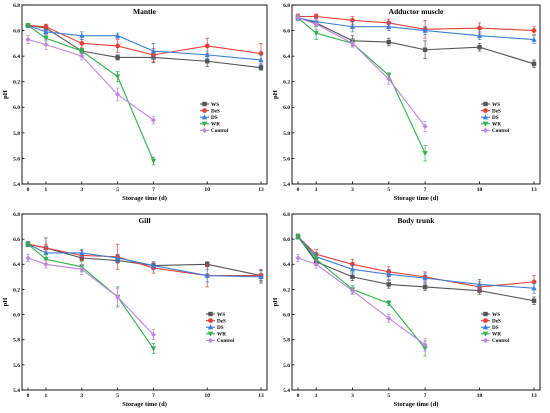 This screenshot has height=413, width=550. Describe the element at coordinates (286, 83) in the screenshot. I see `y-tick-label: 6.2` at that location.